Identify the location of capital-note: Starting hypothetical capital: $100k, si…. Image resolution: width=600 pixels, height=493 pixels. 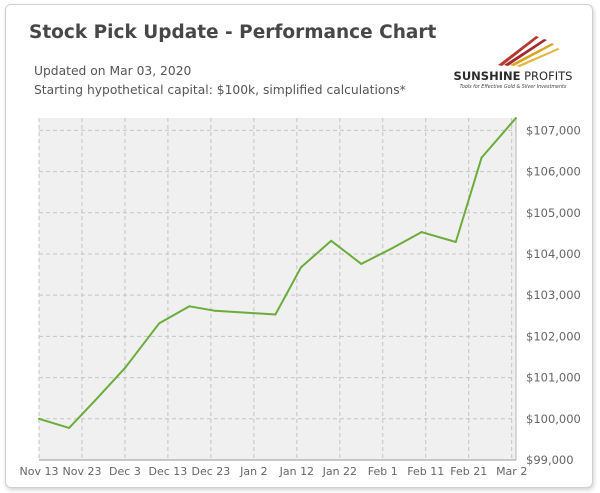
(220, 90).